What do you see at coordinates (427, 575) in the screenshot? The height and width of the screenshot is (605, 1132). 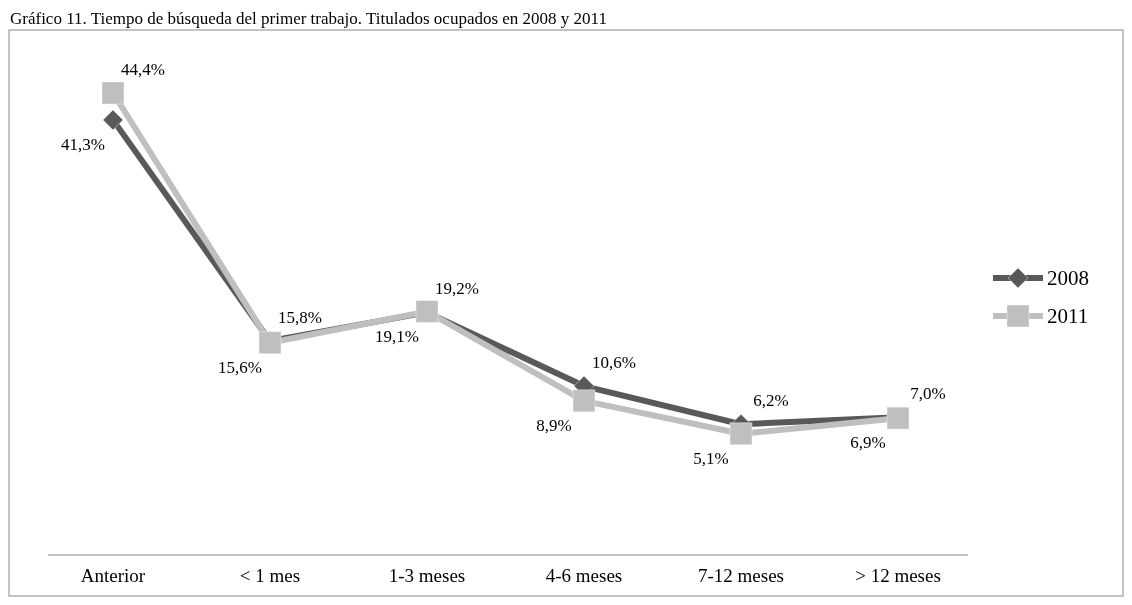 I see `x-tick-label: 1-3 meses` at bounding box center [427, 575].